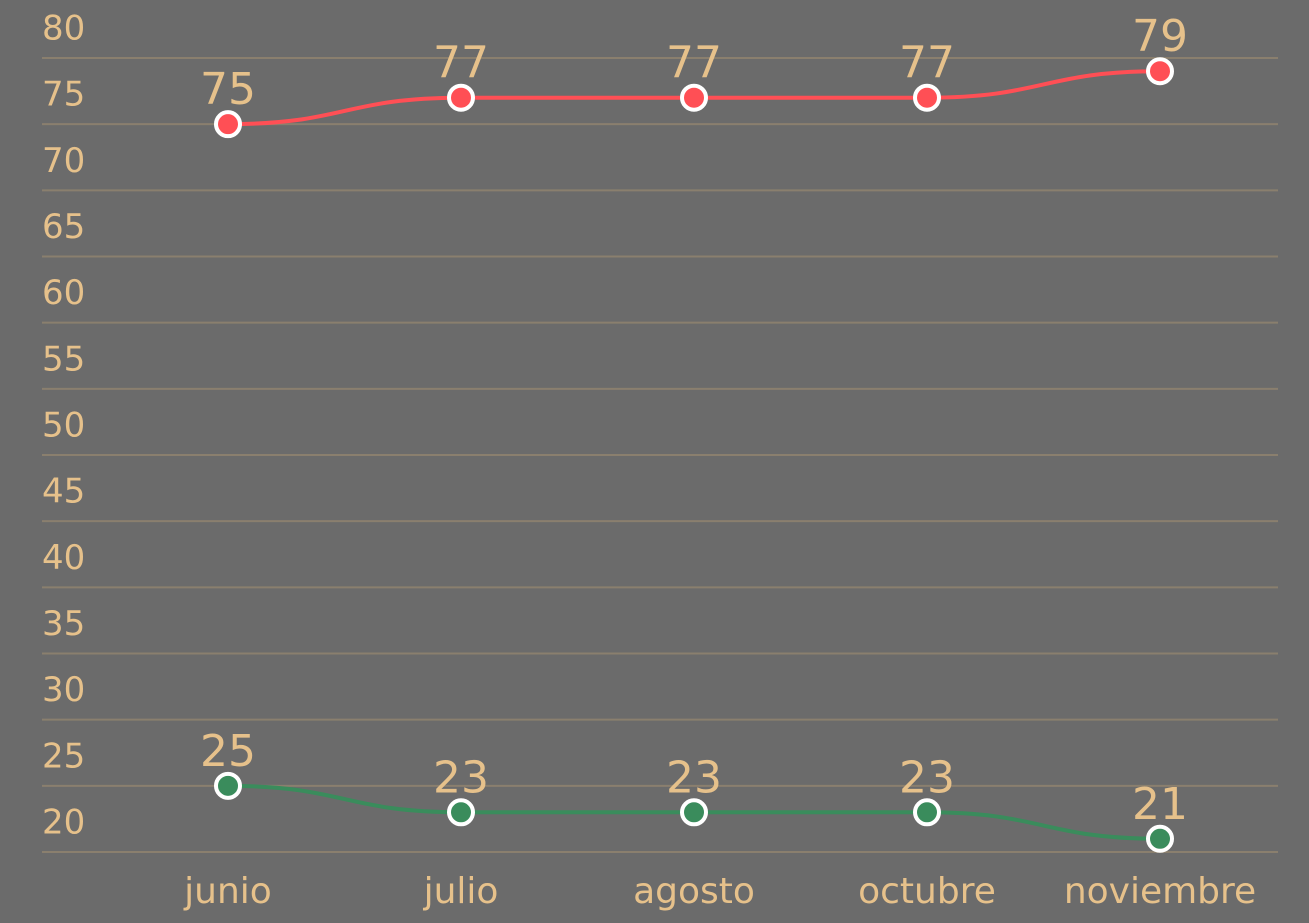  Describe the element at coordinates (63, 29) in the screenshot. I see `y-tick-label: 80` at that location.